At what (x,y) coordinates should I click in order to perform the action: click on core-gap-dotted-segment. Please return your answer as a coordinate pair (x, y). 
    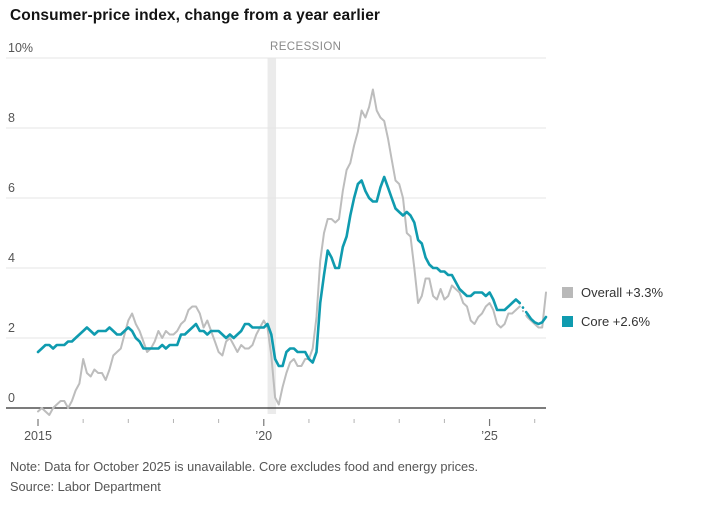
    Looking at the image, I should click on (523, 308).